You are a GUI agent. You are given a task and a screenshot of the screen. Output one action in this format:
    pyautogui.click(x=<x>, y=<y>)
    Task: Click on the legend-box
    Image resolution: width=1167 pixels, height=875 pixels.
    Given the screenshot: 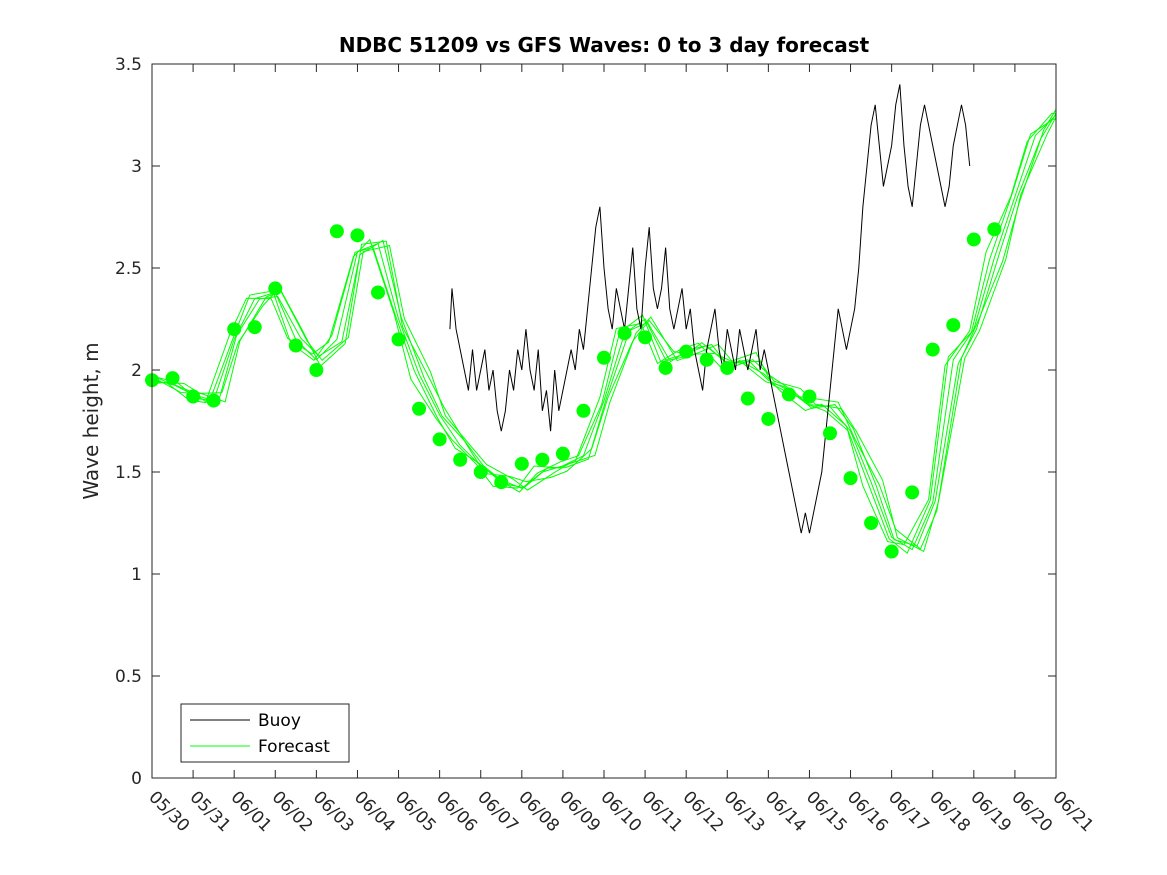 What is the action you would take?
    pyautogui.click(x=265, y=733)
    